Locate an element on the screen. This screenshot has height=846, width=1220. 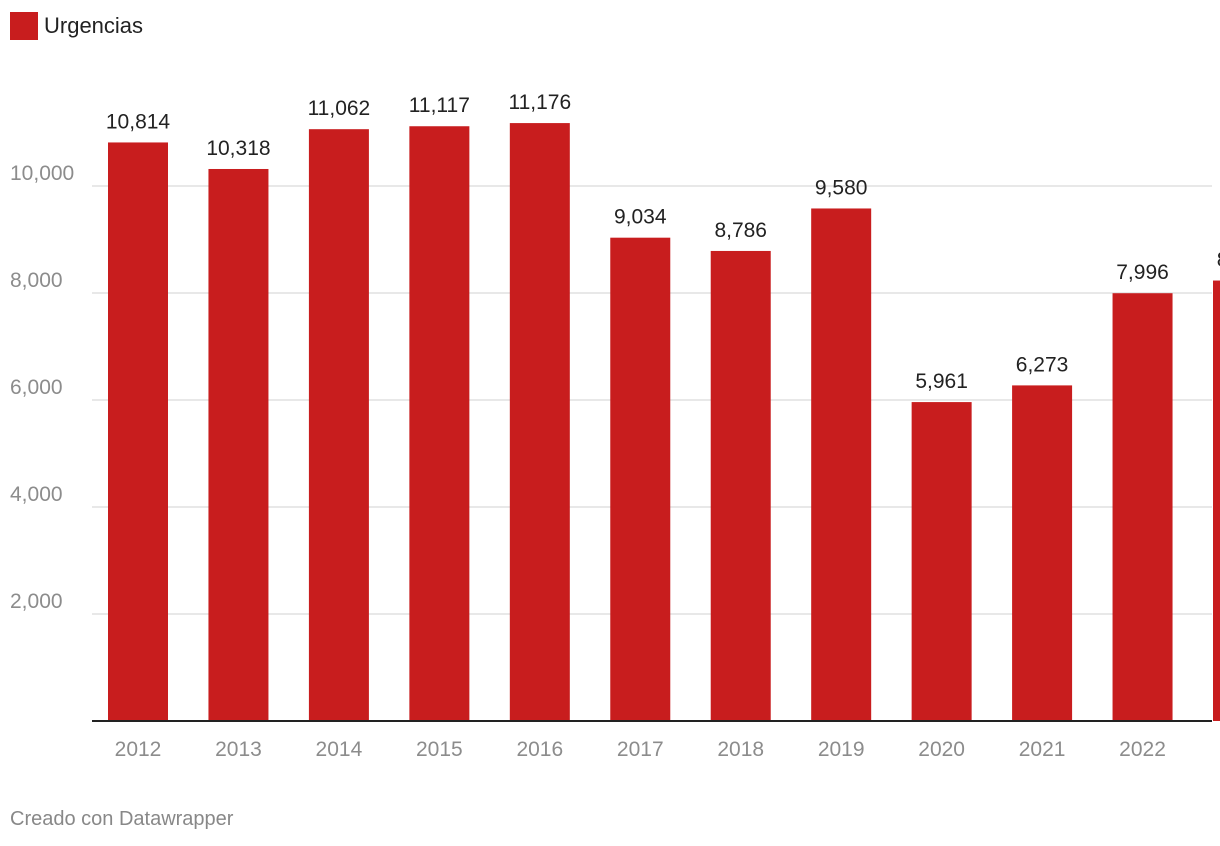
x-tick-label: 2016 is located at coordinates (539, 749).